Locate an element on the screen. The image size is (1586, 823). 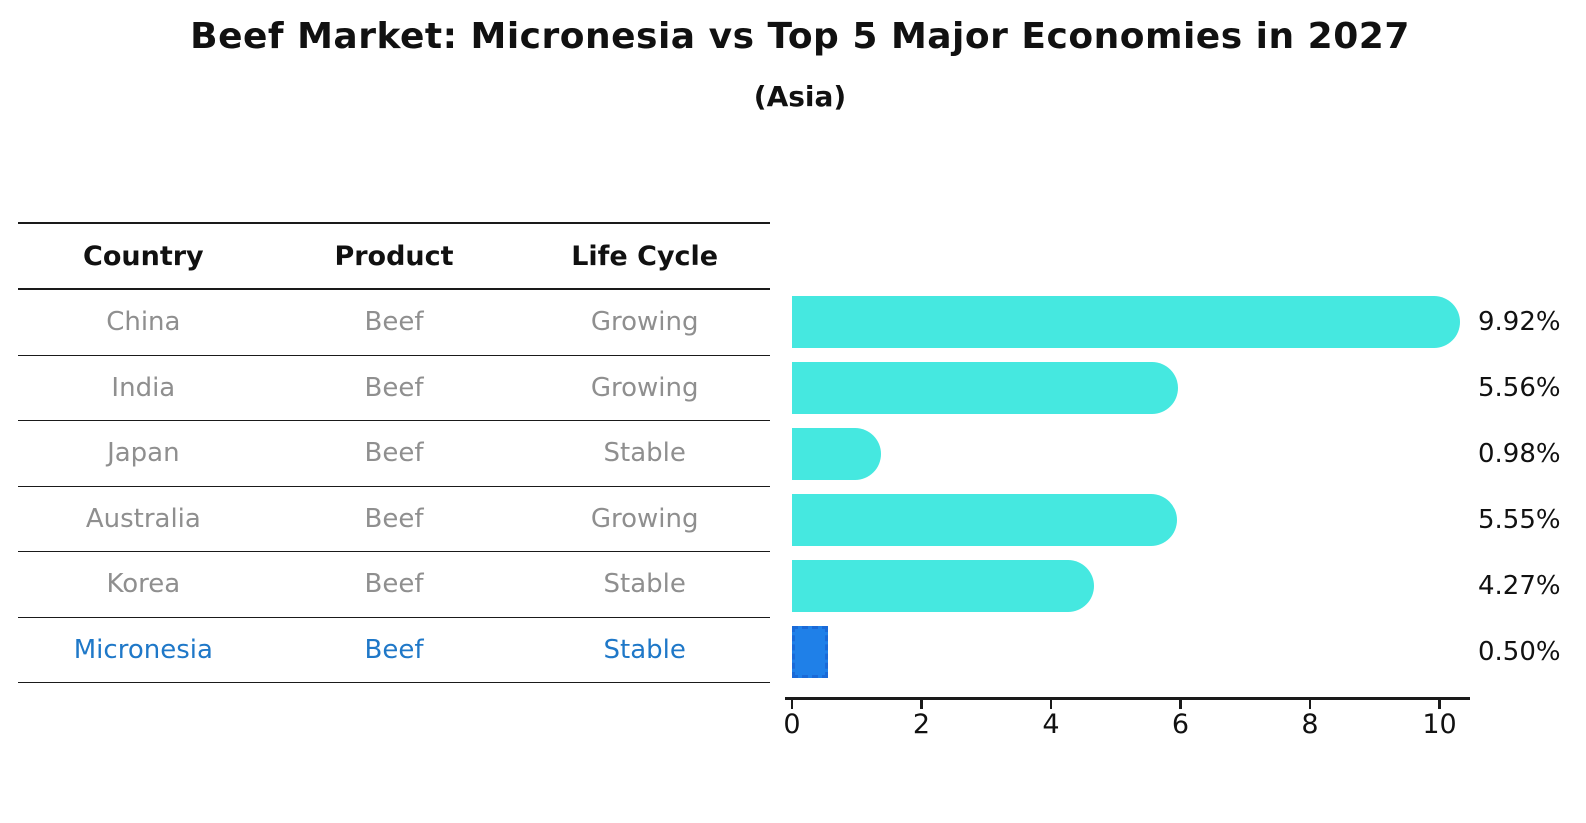
x-tick-label: 10 is located at coordinates (1439, 724).